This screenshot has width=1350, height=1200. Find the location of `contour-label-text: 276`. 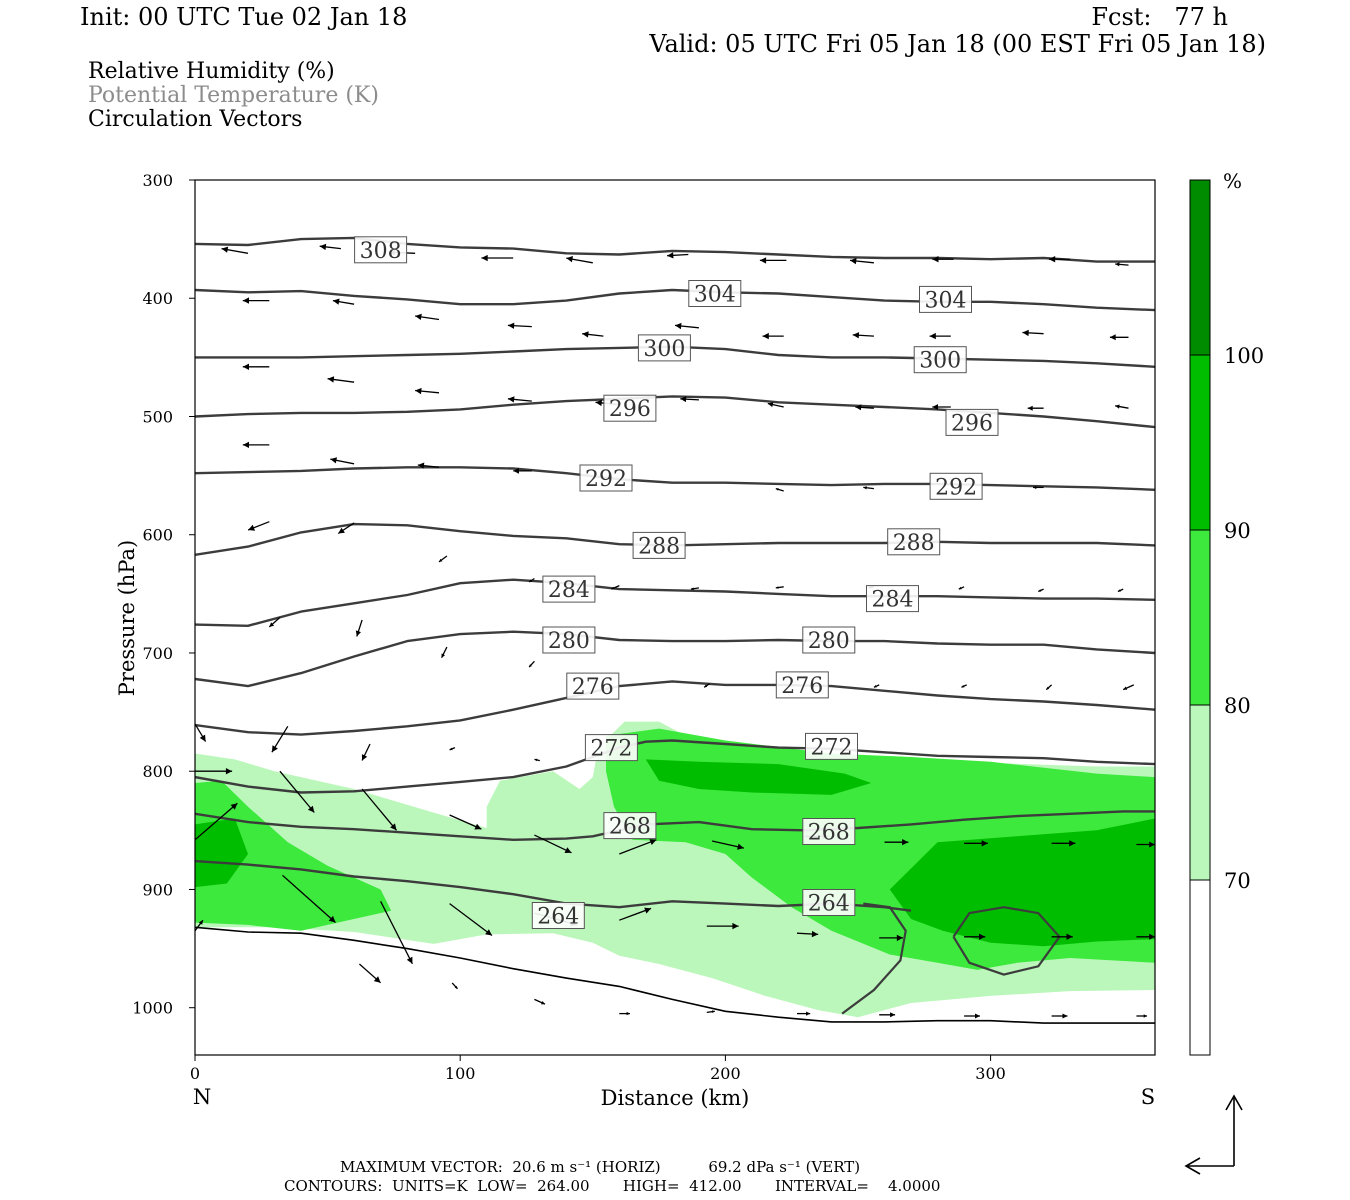

contour-label-text: 276 is located at coordinates (802, 686).